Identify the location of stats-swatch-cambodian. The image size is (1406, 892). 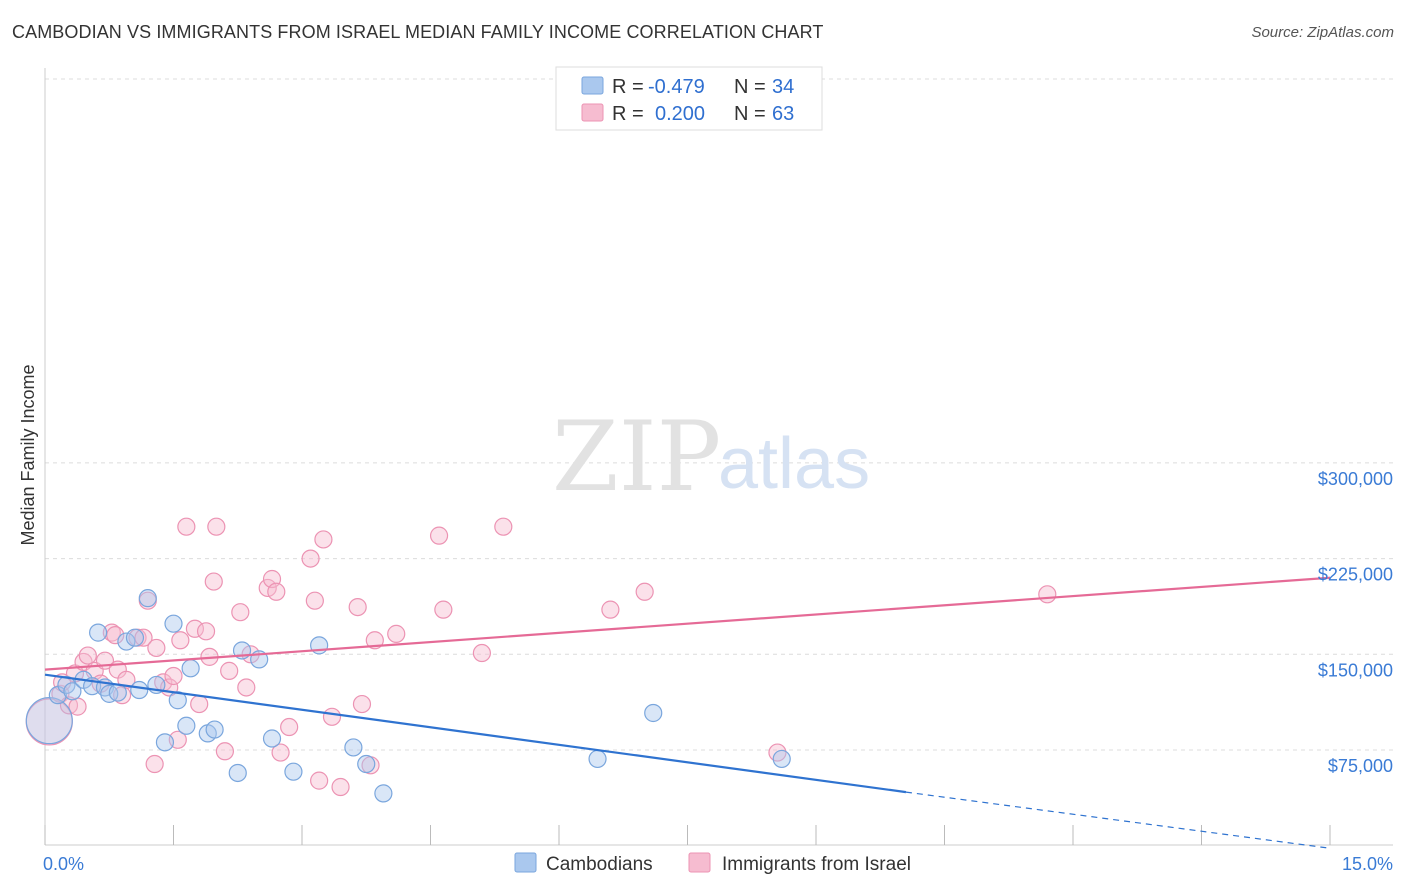
(592, 85).